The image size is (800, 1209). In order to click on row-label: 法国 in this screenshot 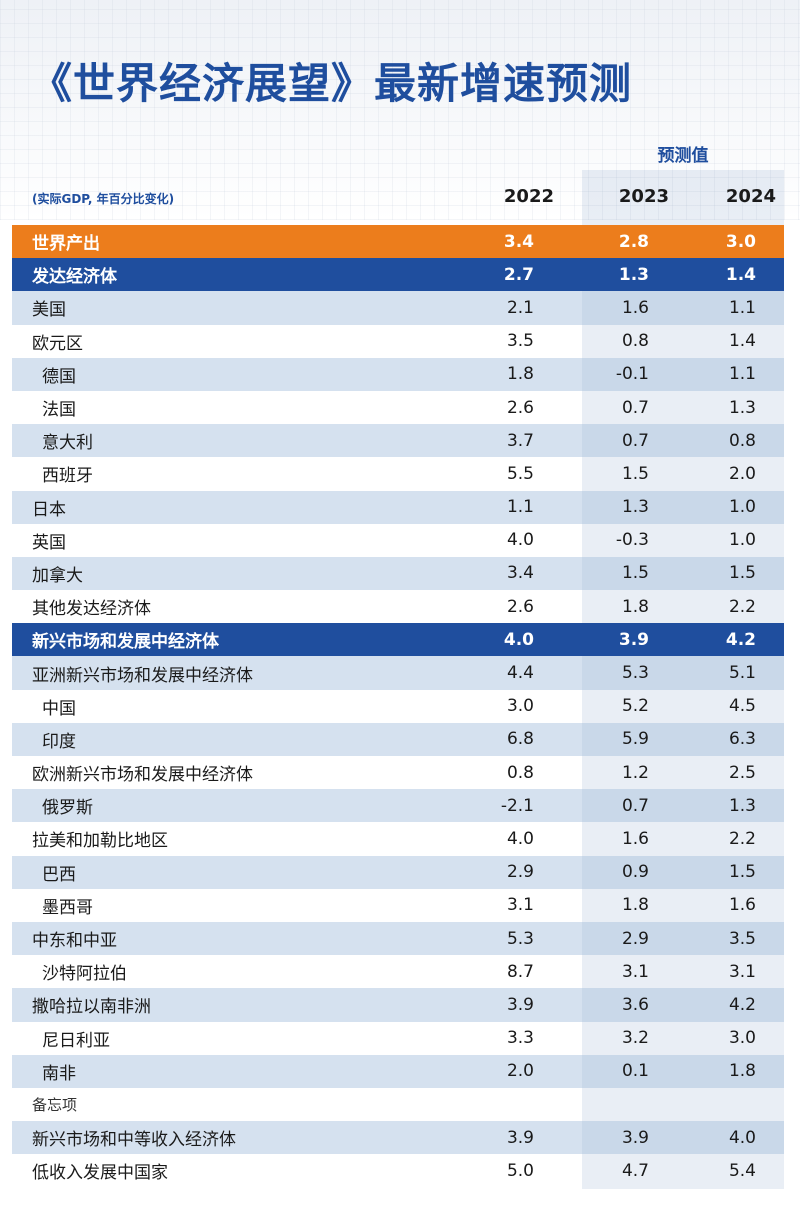, I will do `click(59, 410)`.